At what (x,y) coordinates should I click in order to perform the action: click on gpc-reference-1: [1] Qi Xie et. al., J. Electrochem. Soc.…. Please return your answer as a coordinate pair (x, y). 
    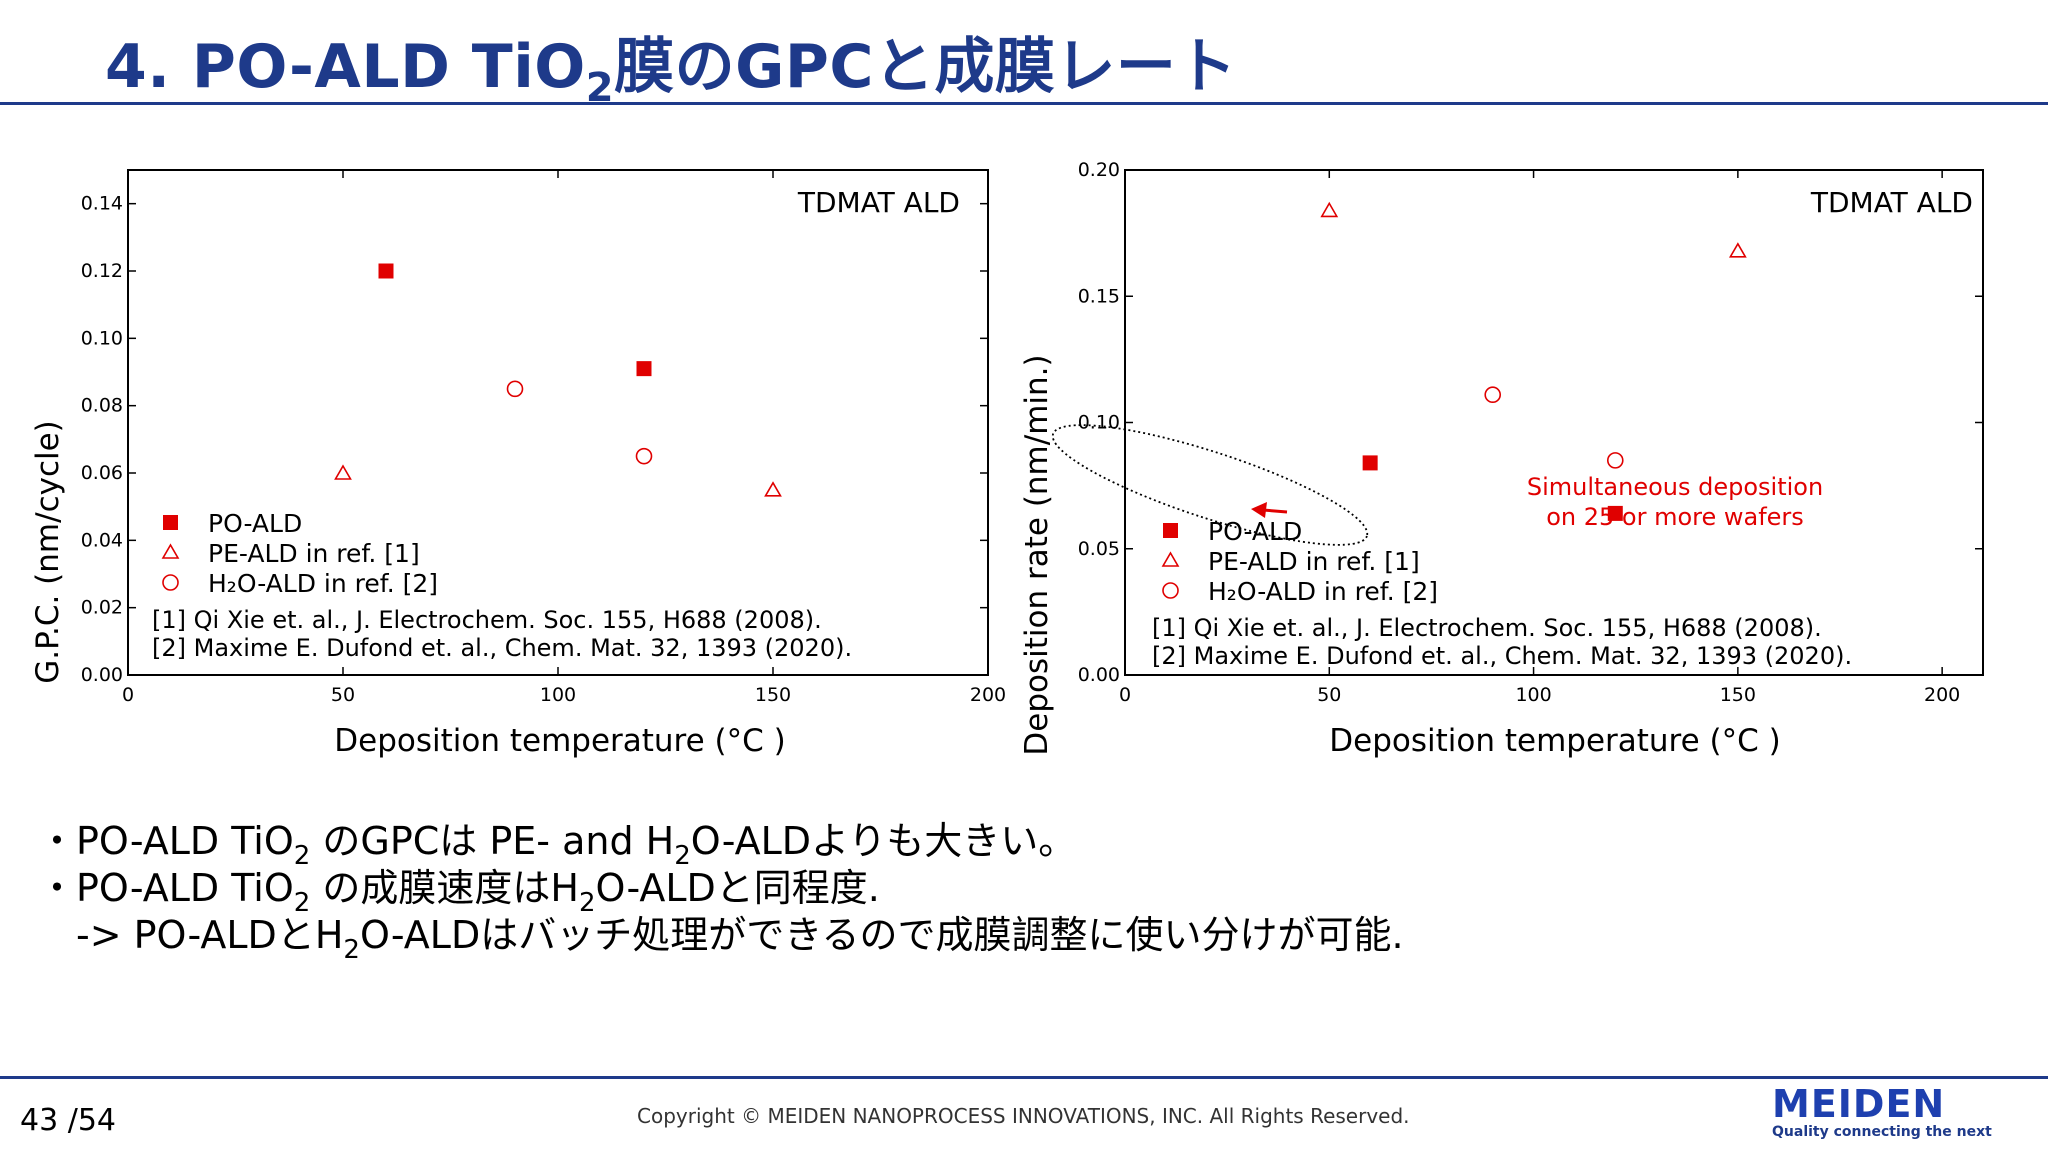
    Looking at the image, I should click on (487, 620).